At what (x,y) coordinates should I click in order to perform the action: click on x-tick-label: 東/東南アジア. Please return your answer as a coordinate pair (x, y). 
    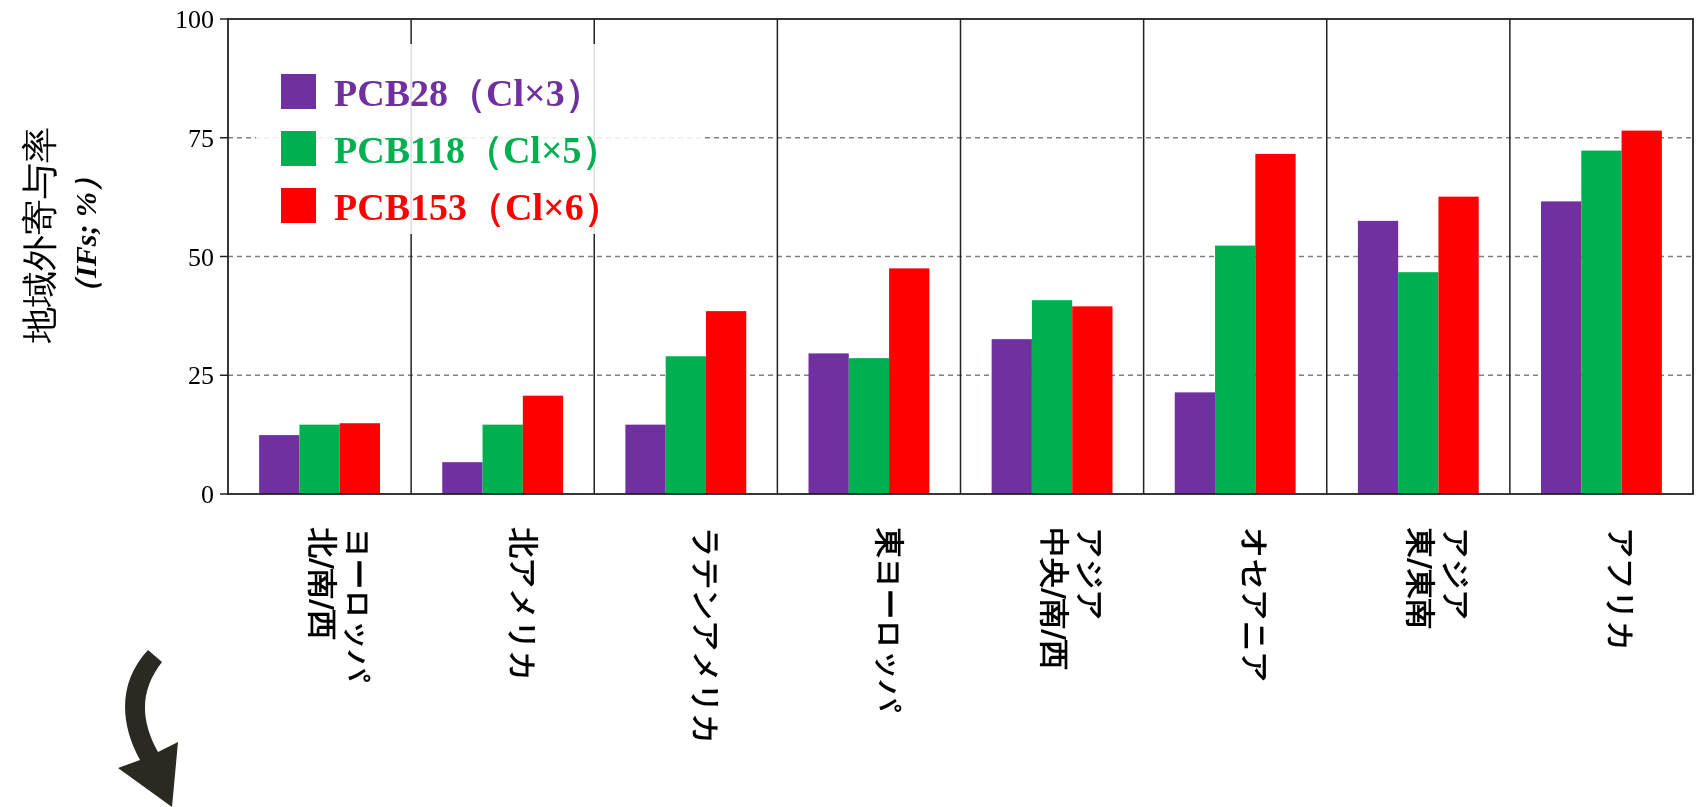
    Looking at the image, I should click on (1439, 578).